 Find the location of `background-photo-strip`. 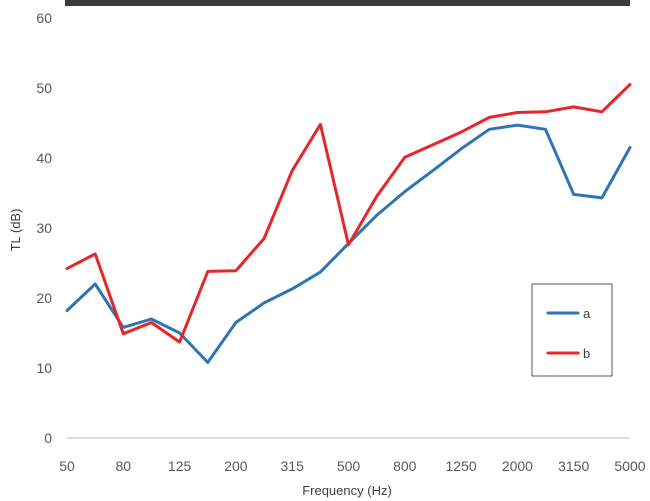

background-photo-strip is located at coordinates (347, 3).